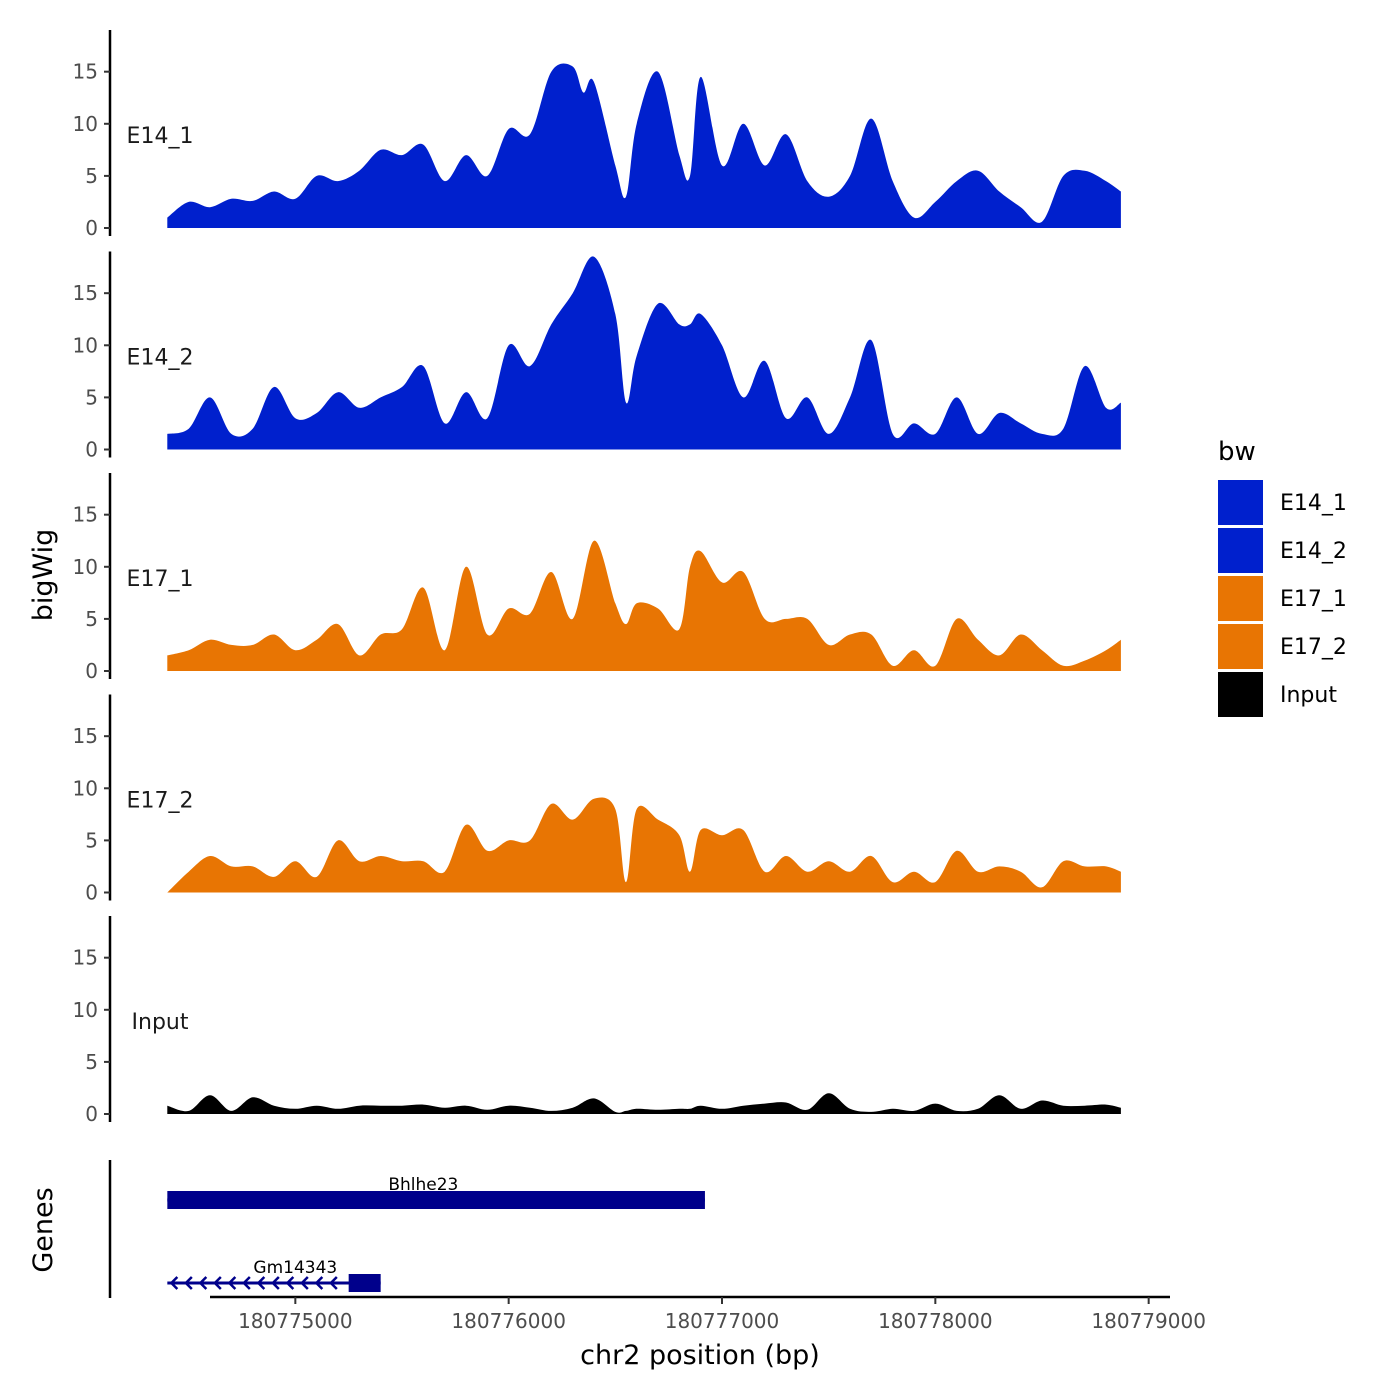 The height and width of the screenshot is (1400, 1400). I want to click on track-Input: 0 5 10 15 Input, so click(597, 1021).